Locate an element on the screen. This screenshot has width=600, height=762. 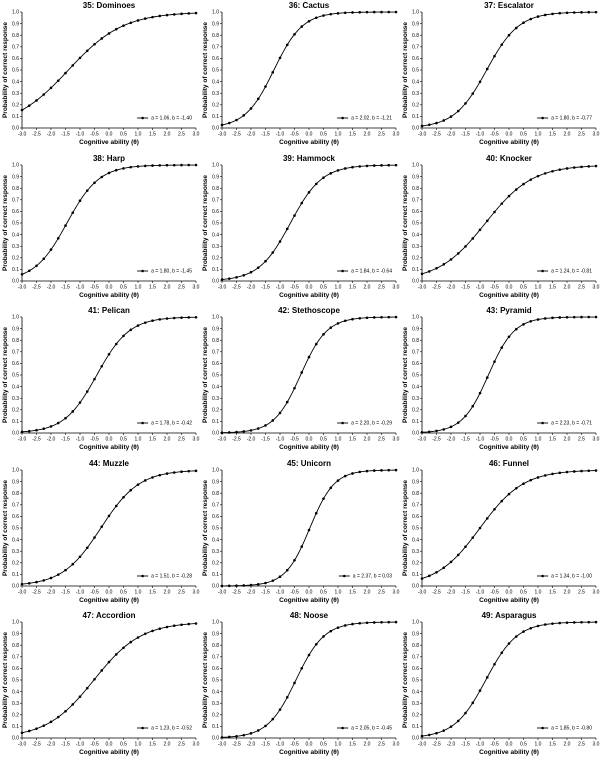
legend-label: a = 1.51, b = -0.28 is located at coordinates (171, 577).